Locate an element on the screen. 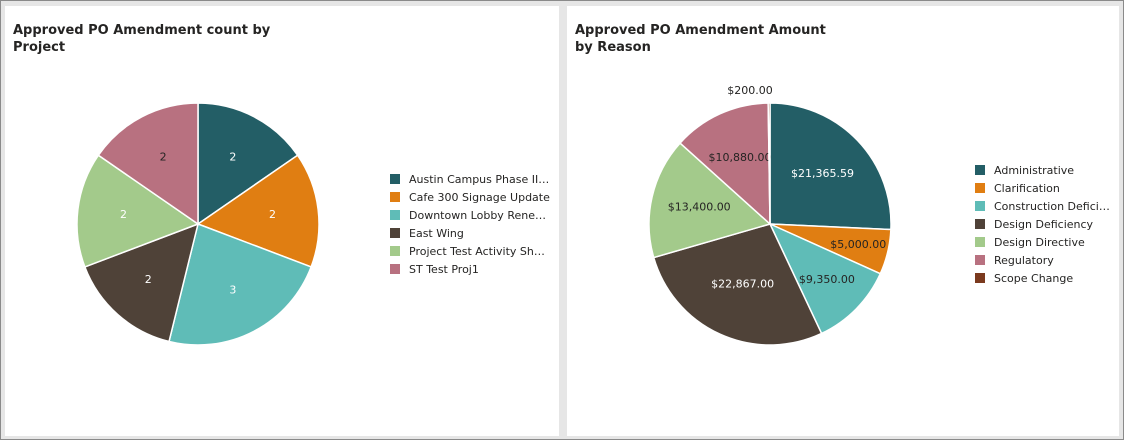 The width and height of the screenshot is (1124, 440). pie-slice-administrative is located at coordinates (830, 166).